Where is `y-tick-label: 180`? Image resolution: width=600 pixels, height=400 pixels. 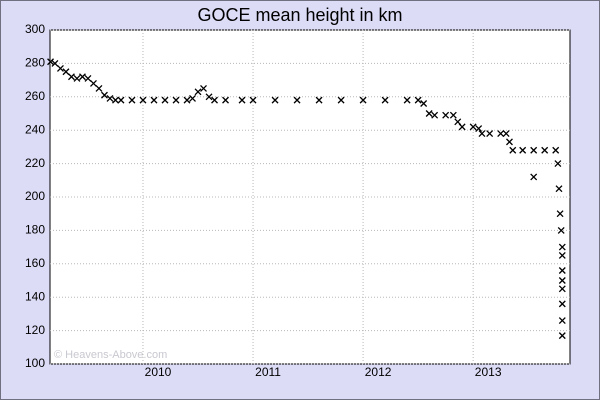 y-tick-label: 180 is located at coordinates (35, 230).